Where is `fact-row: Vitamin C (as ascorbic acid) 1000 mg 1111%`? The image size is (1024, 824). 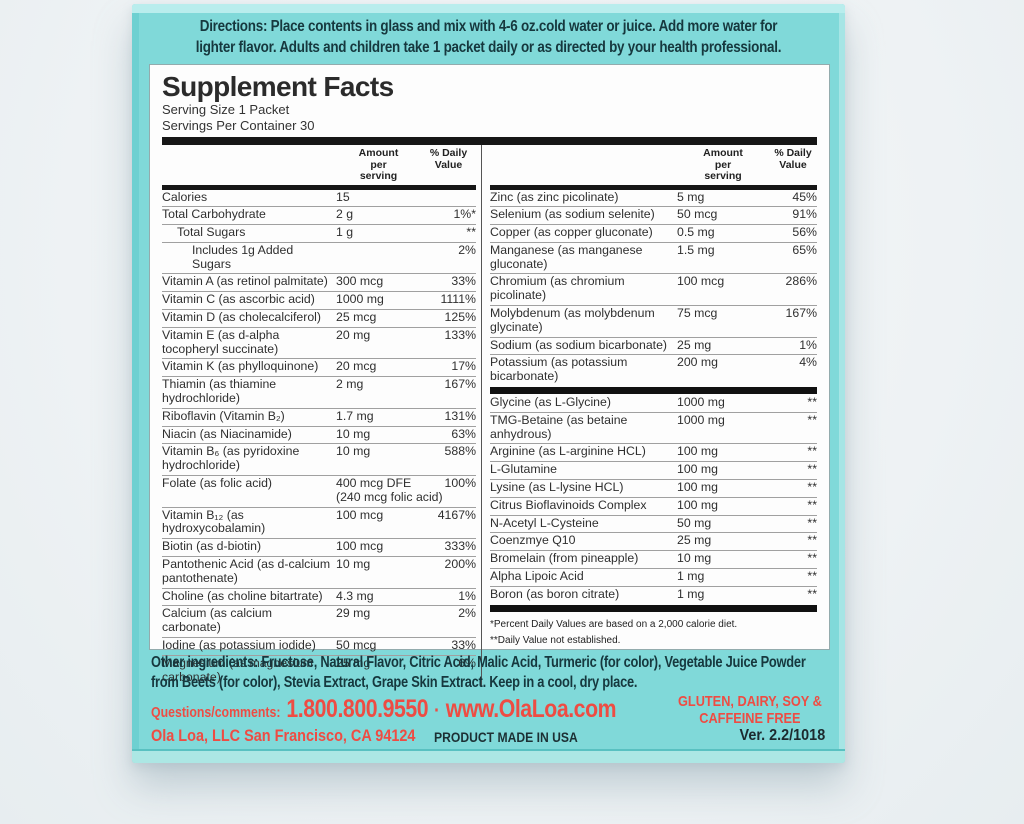
fact-row: Vitamin C (as ascorbic acid) 1000 mg 1111% is located at coordinates (319, 300).